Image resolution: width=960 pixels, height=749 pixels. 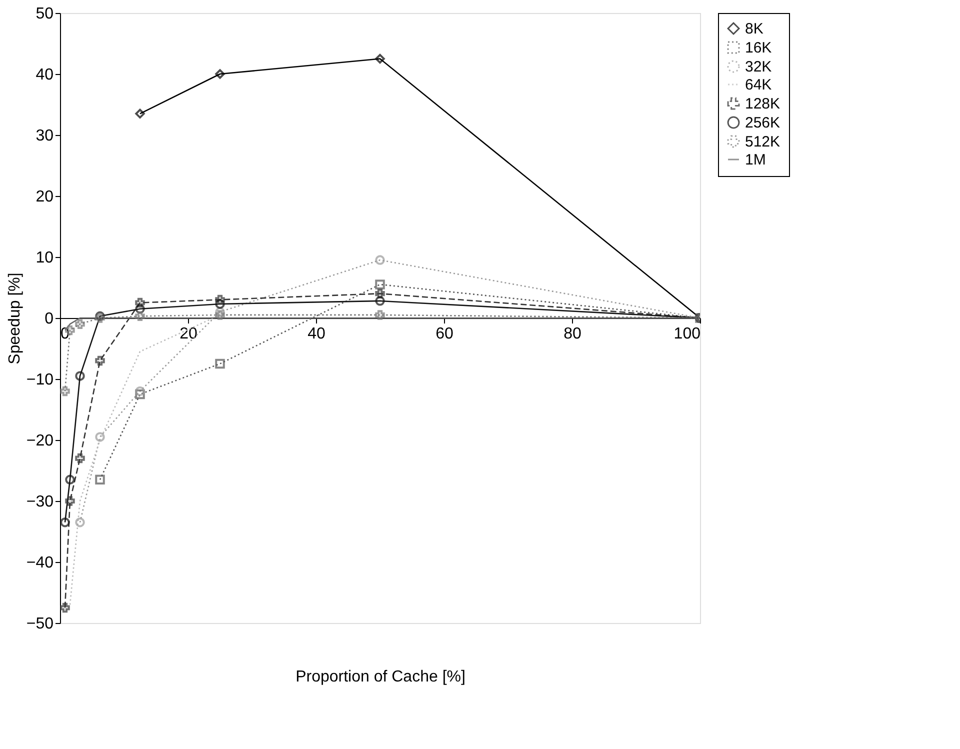 I want to click on legend-label: 1M, so click(x=755, y=160).